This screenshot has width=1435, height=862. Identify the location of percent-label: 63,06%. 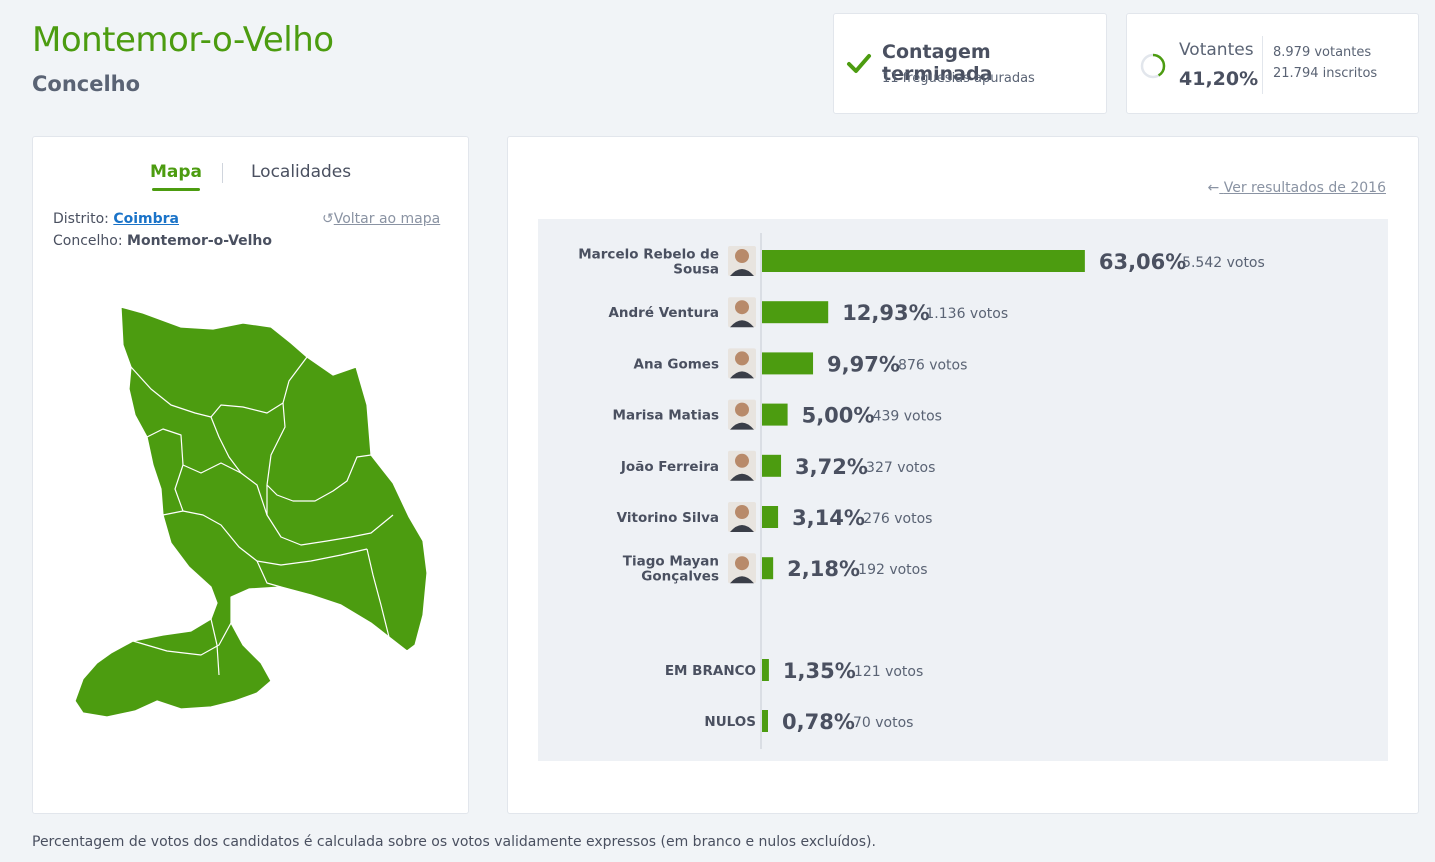
(1142, 262).